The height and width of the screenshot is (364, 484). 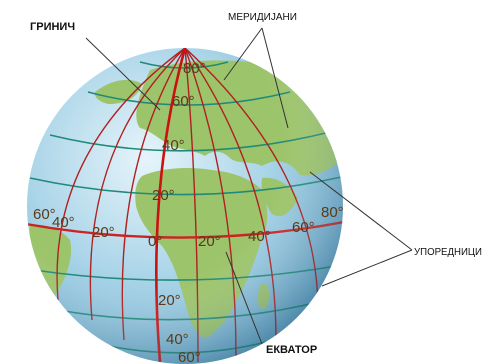 I want to click on deg-east-60: 60°, so click(x=303, y=227).